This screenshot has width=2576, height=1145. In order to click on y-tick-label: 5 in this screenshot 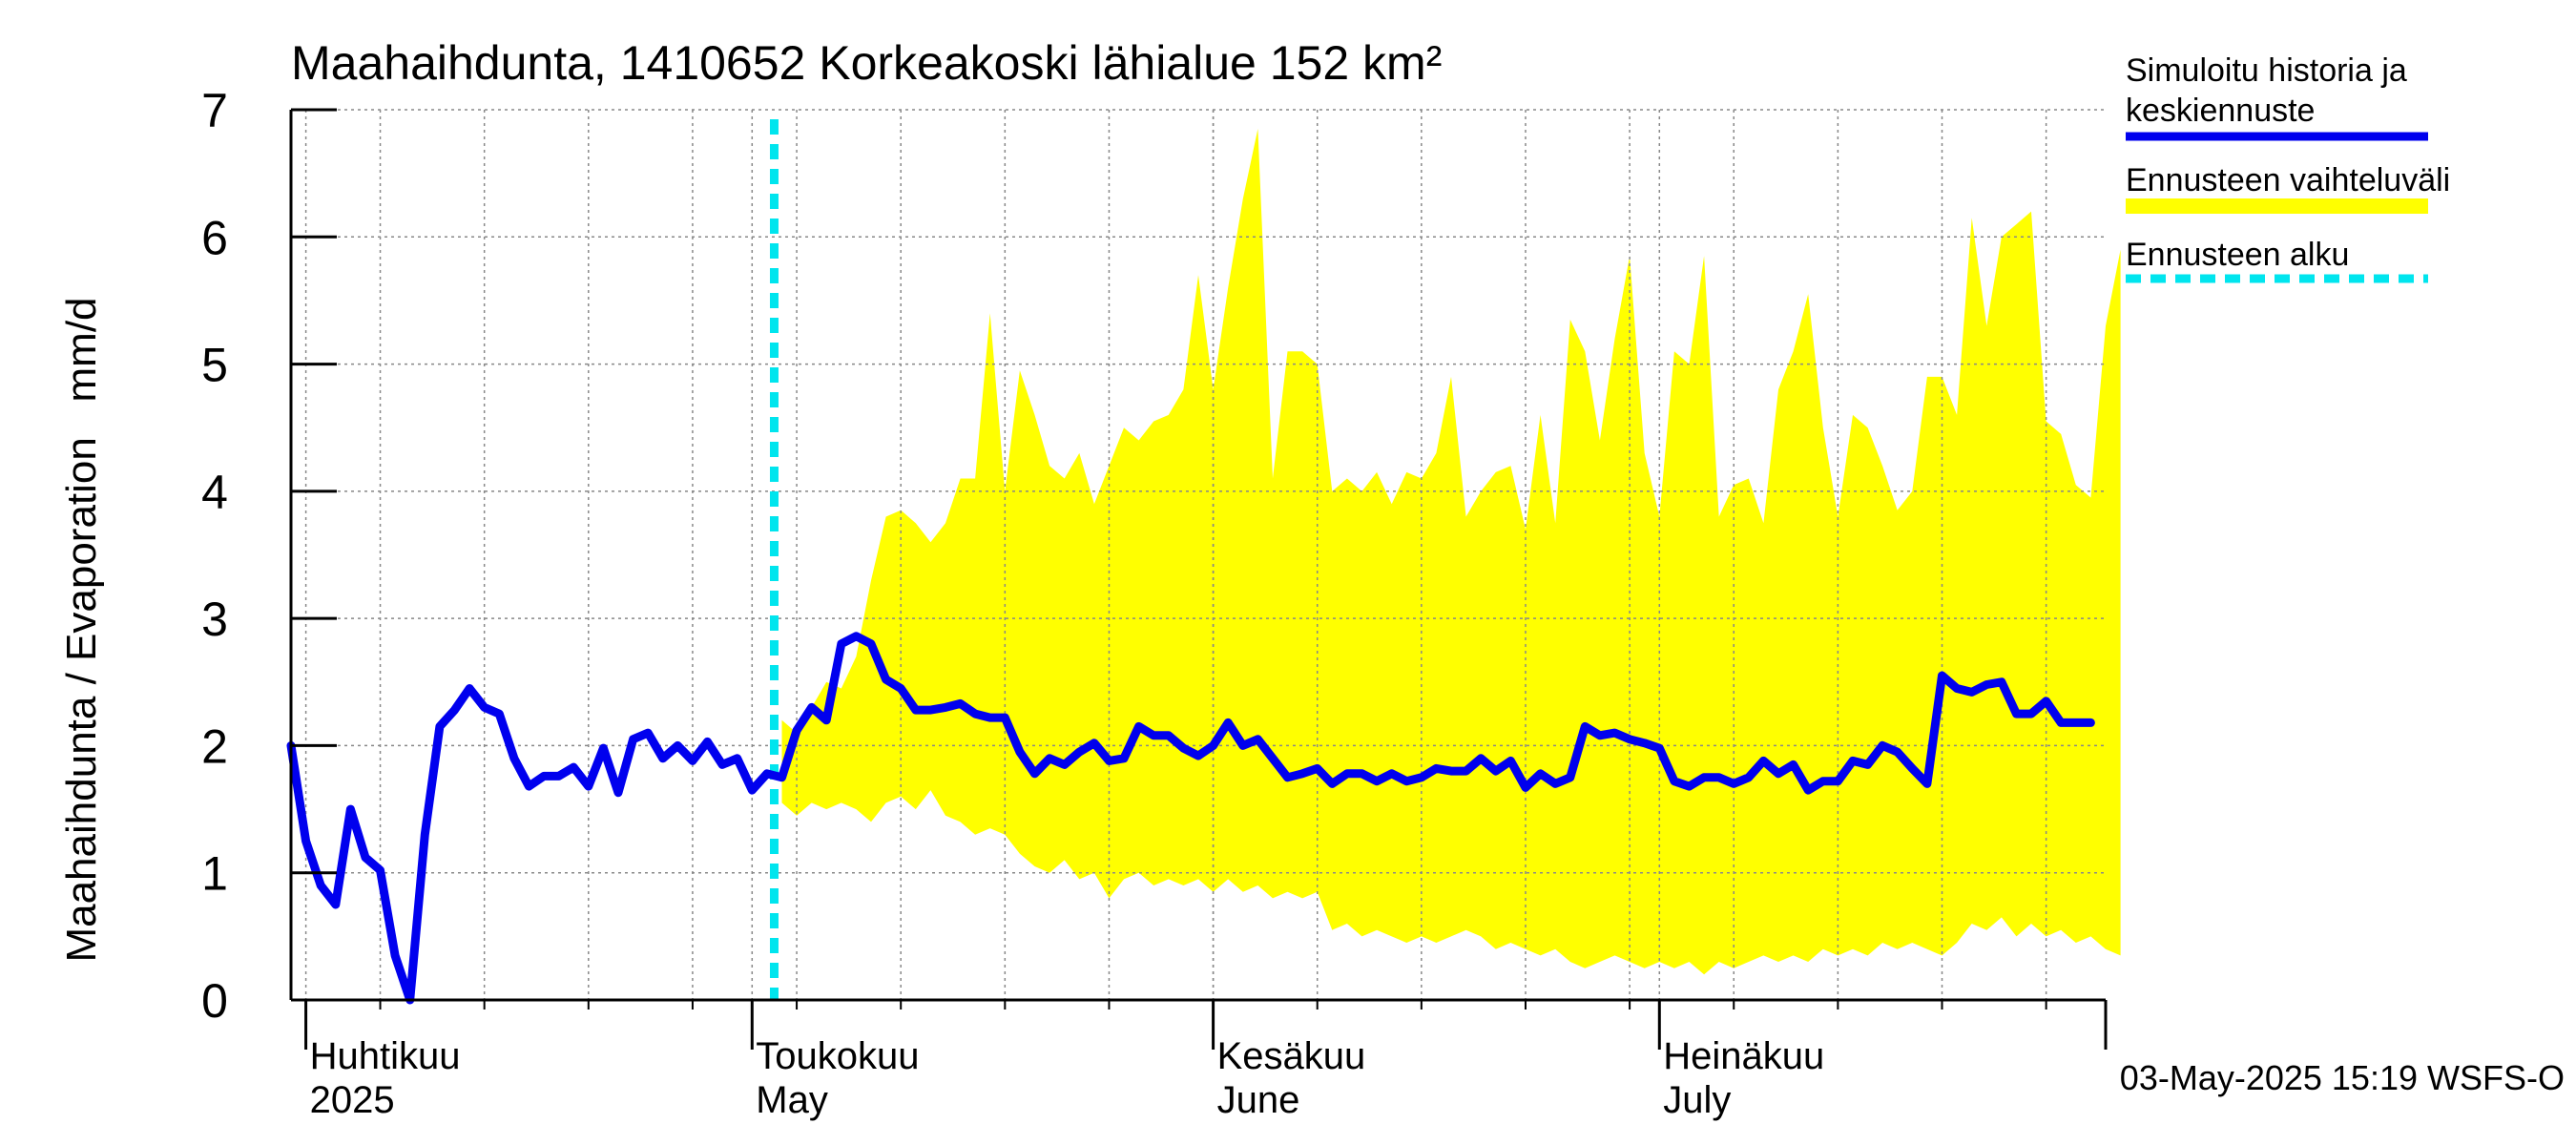, I will do `click(214, 365)`.